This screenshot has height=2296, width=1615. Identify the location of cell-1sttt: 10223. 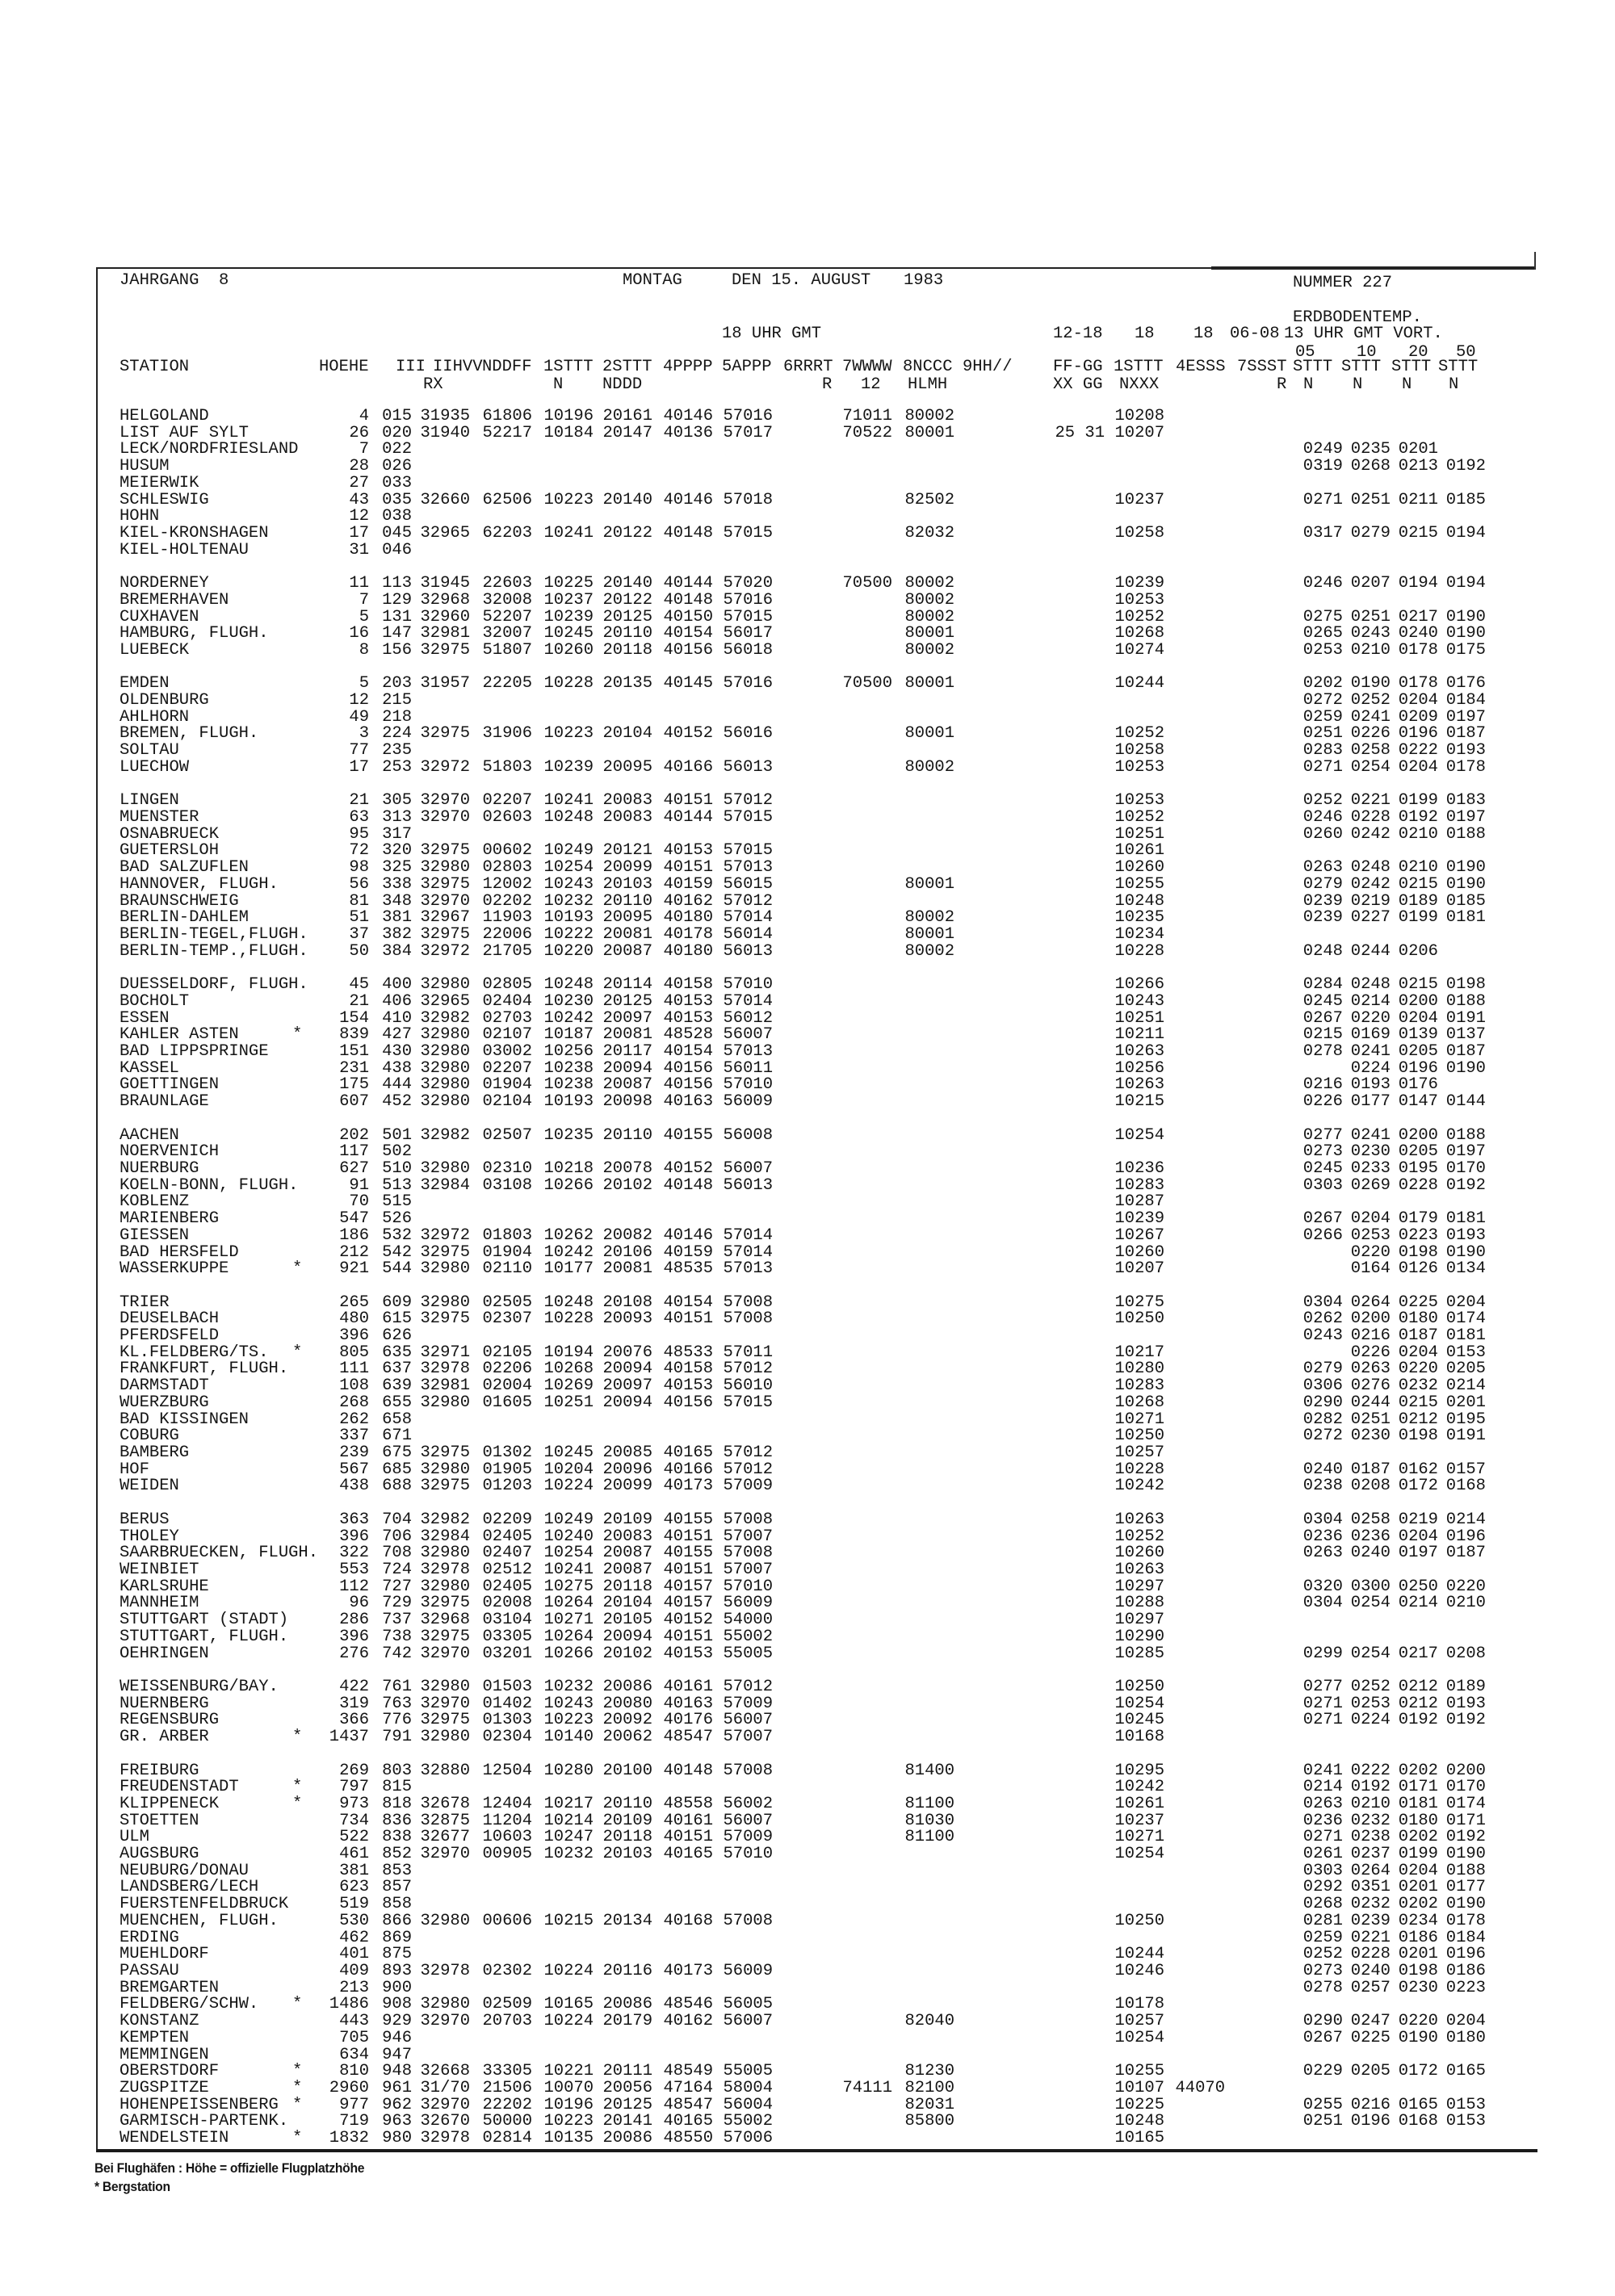
(568, 499).